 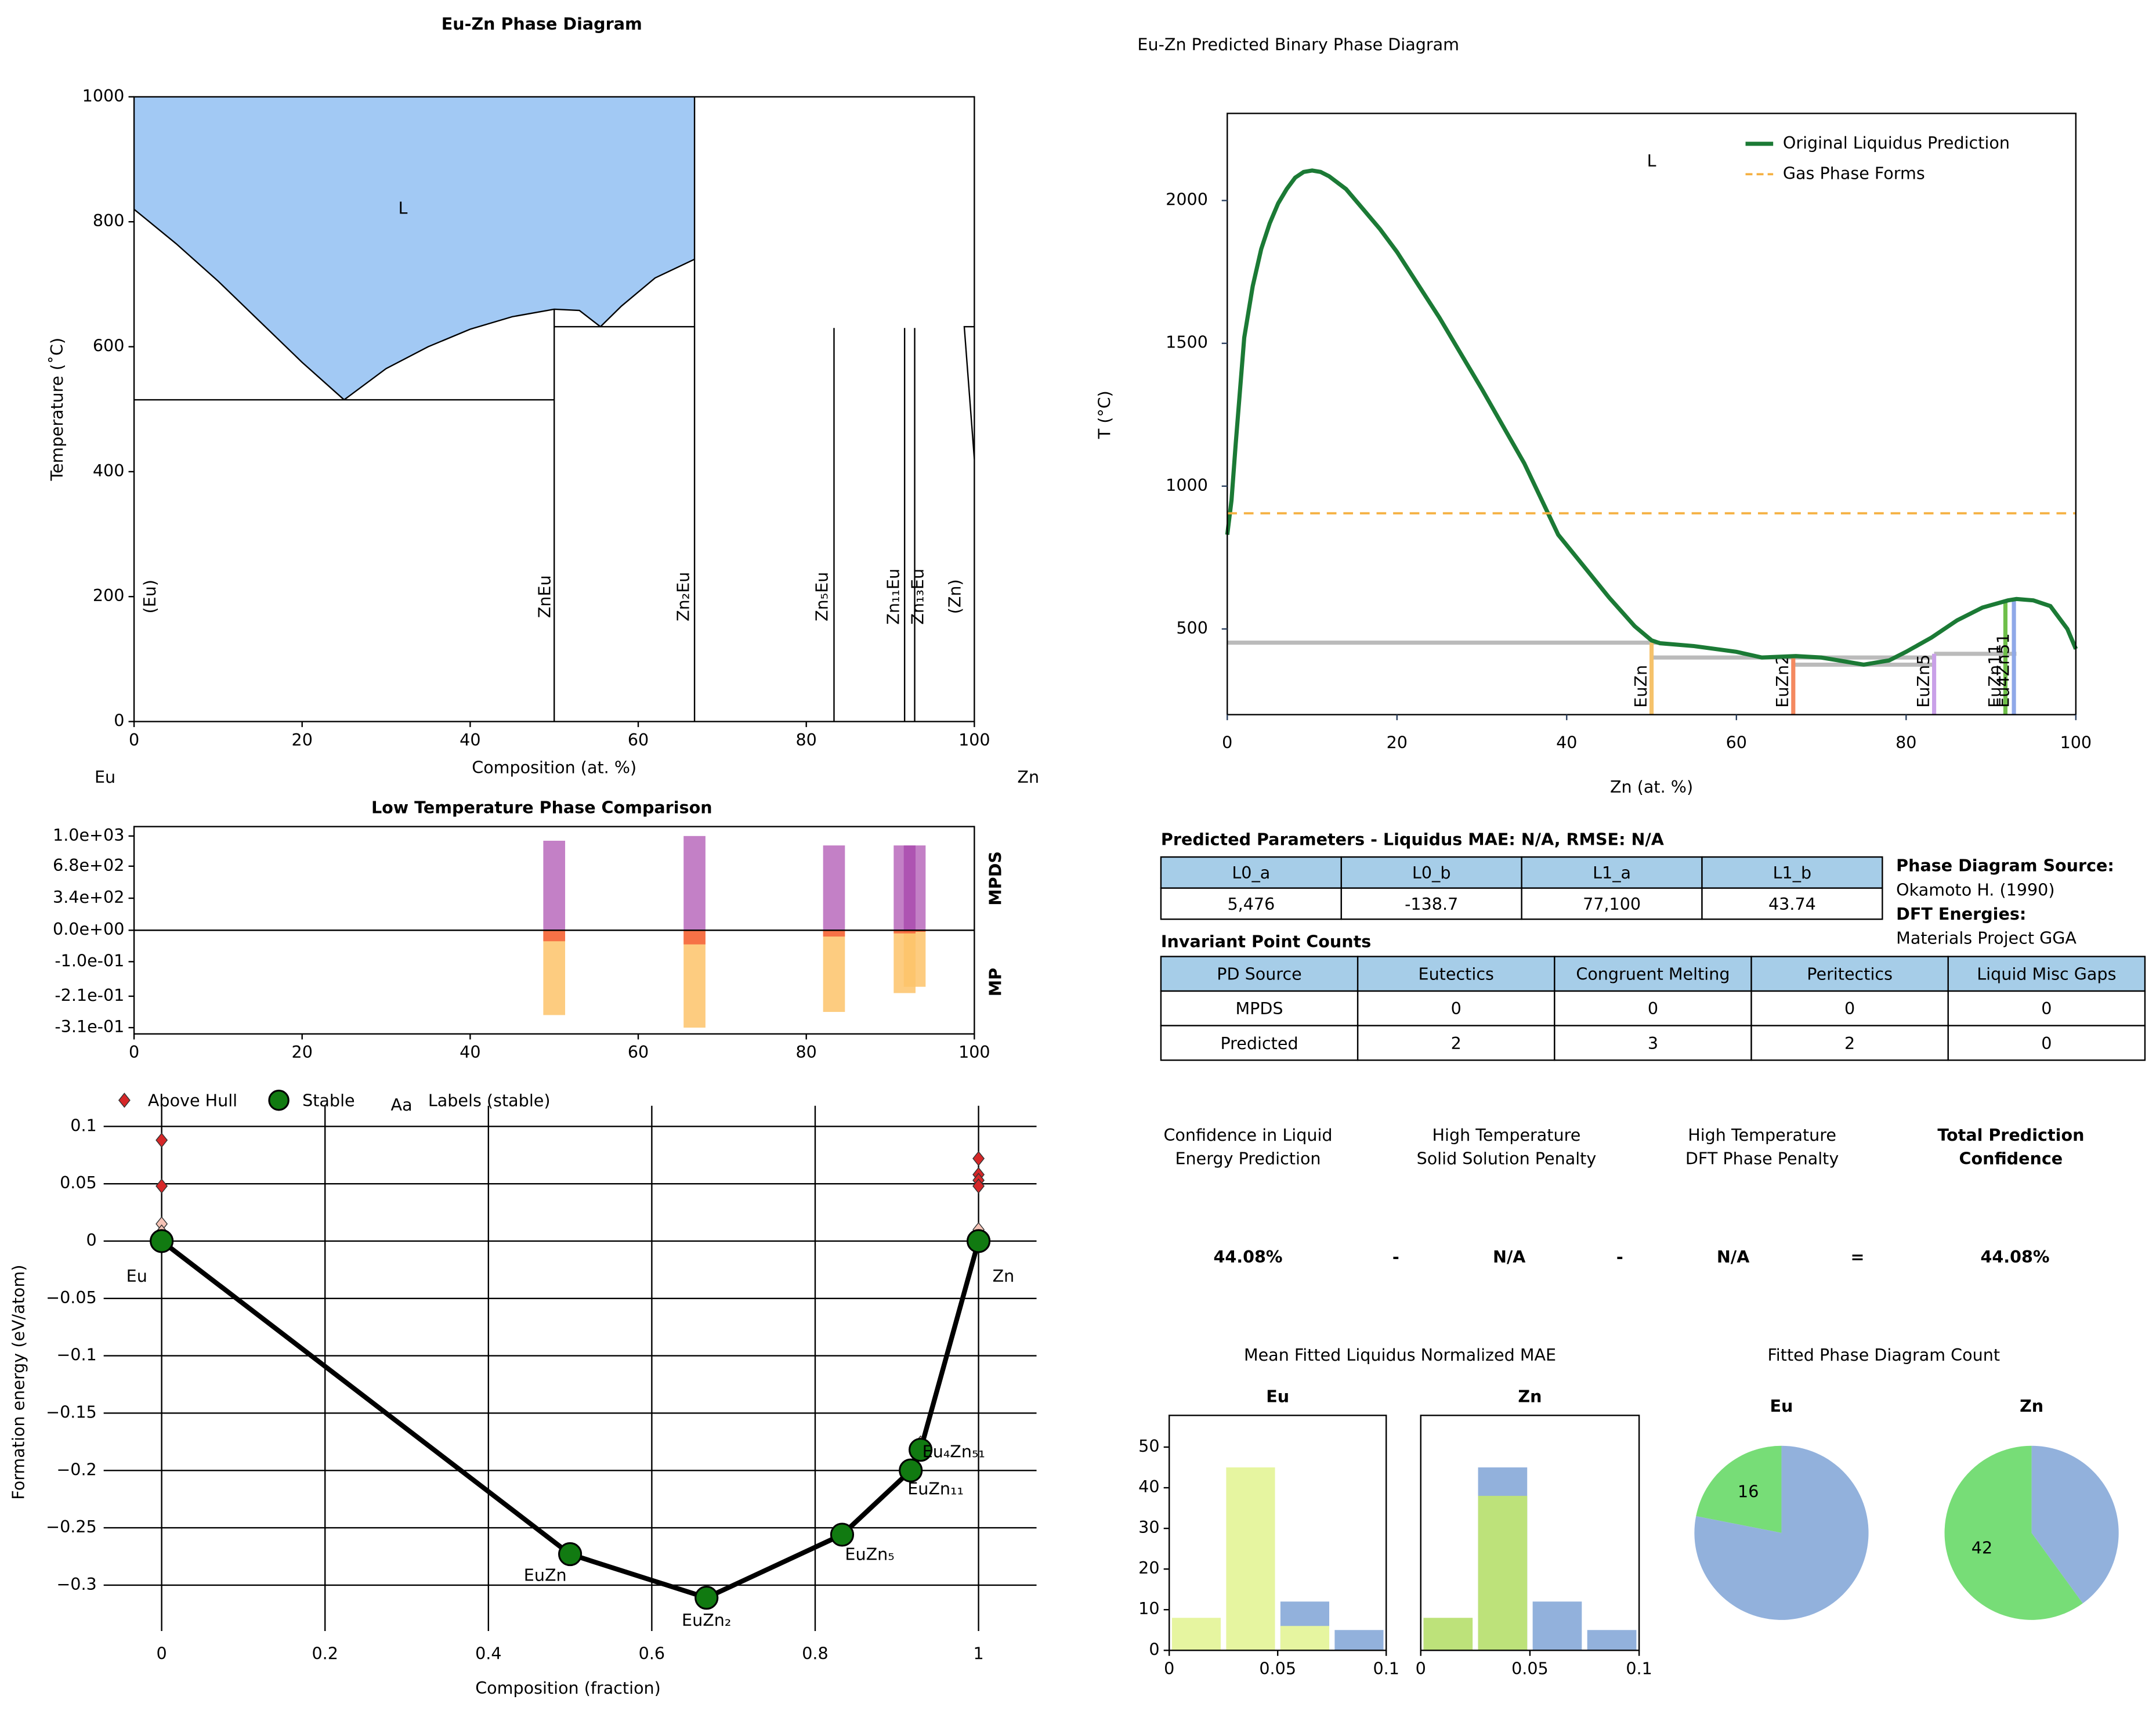 I want to click on source-text: Okamoto H. (1990), so click(x=1975, y=890).